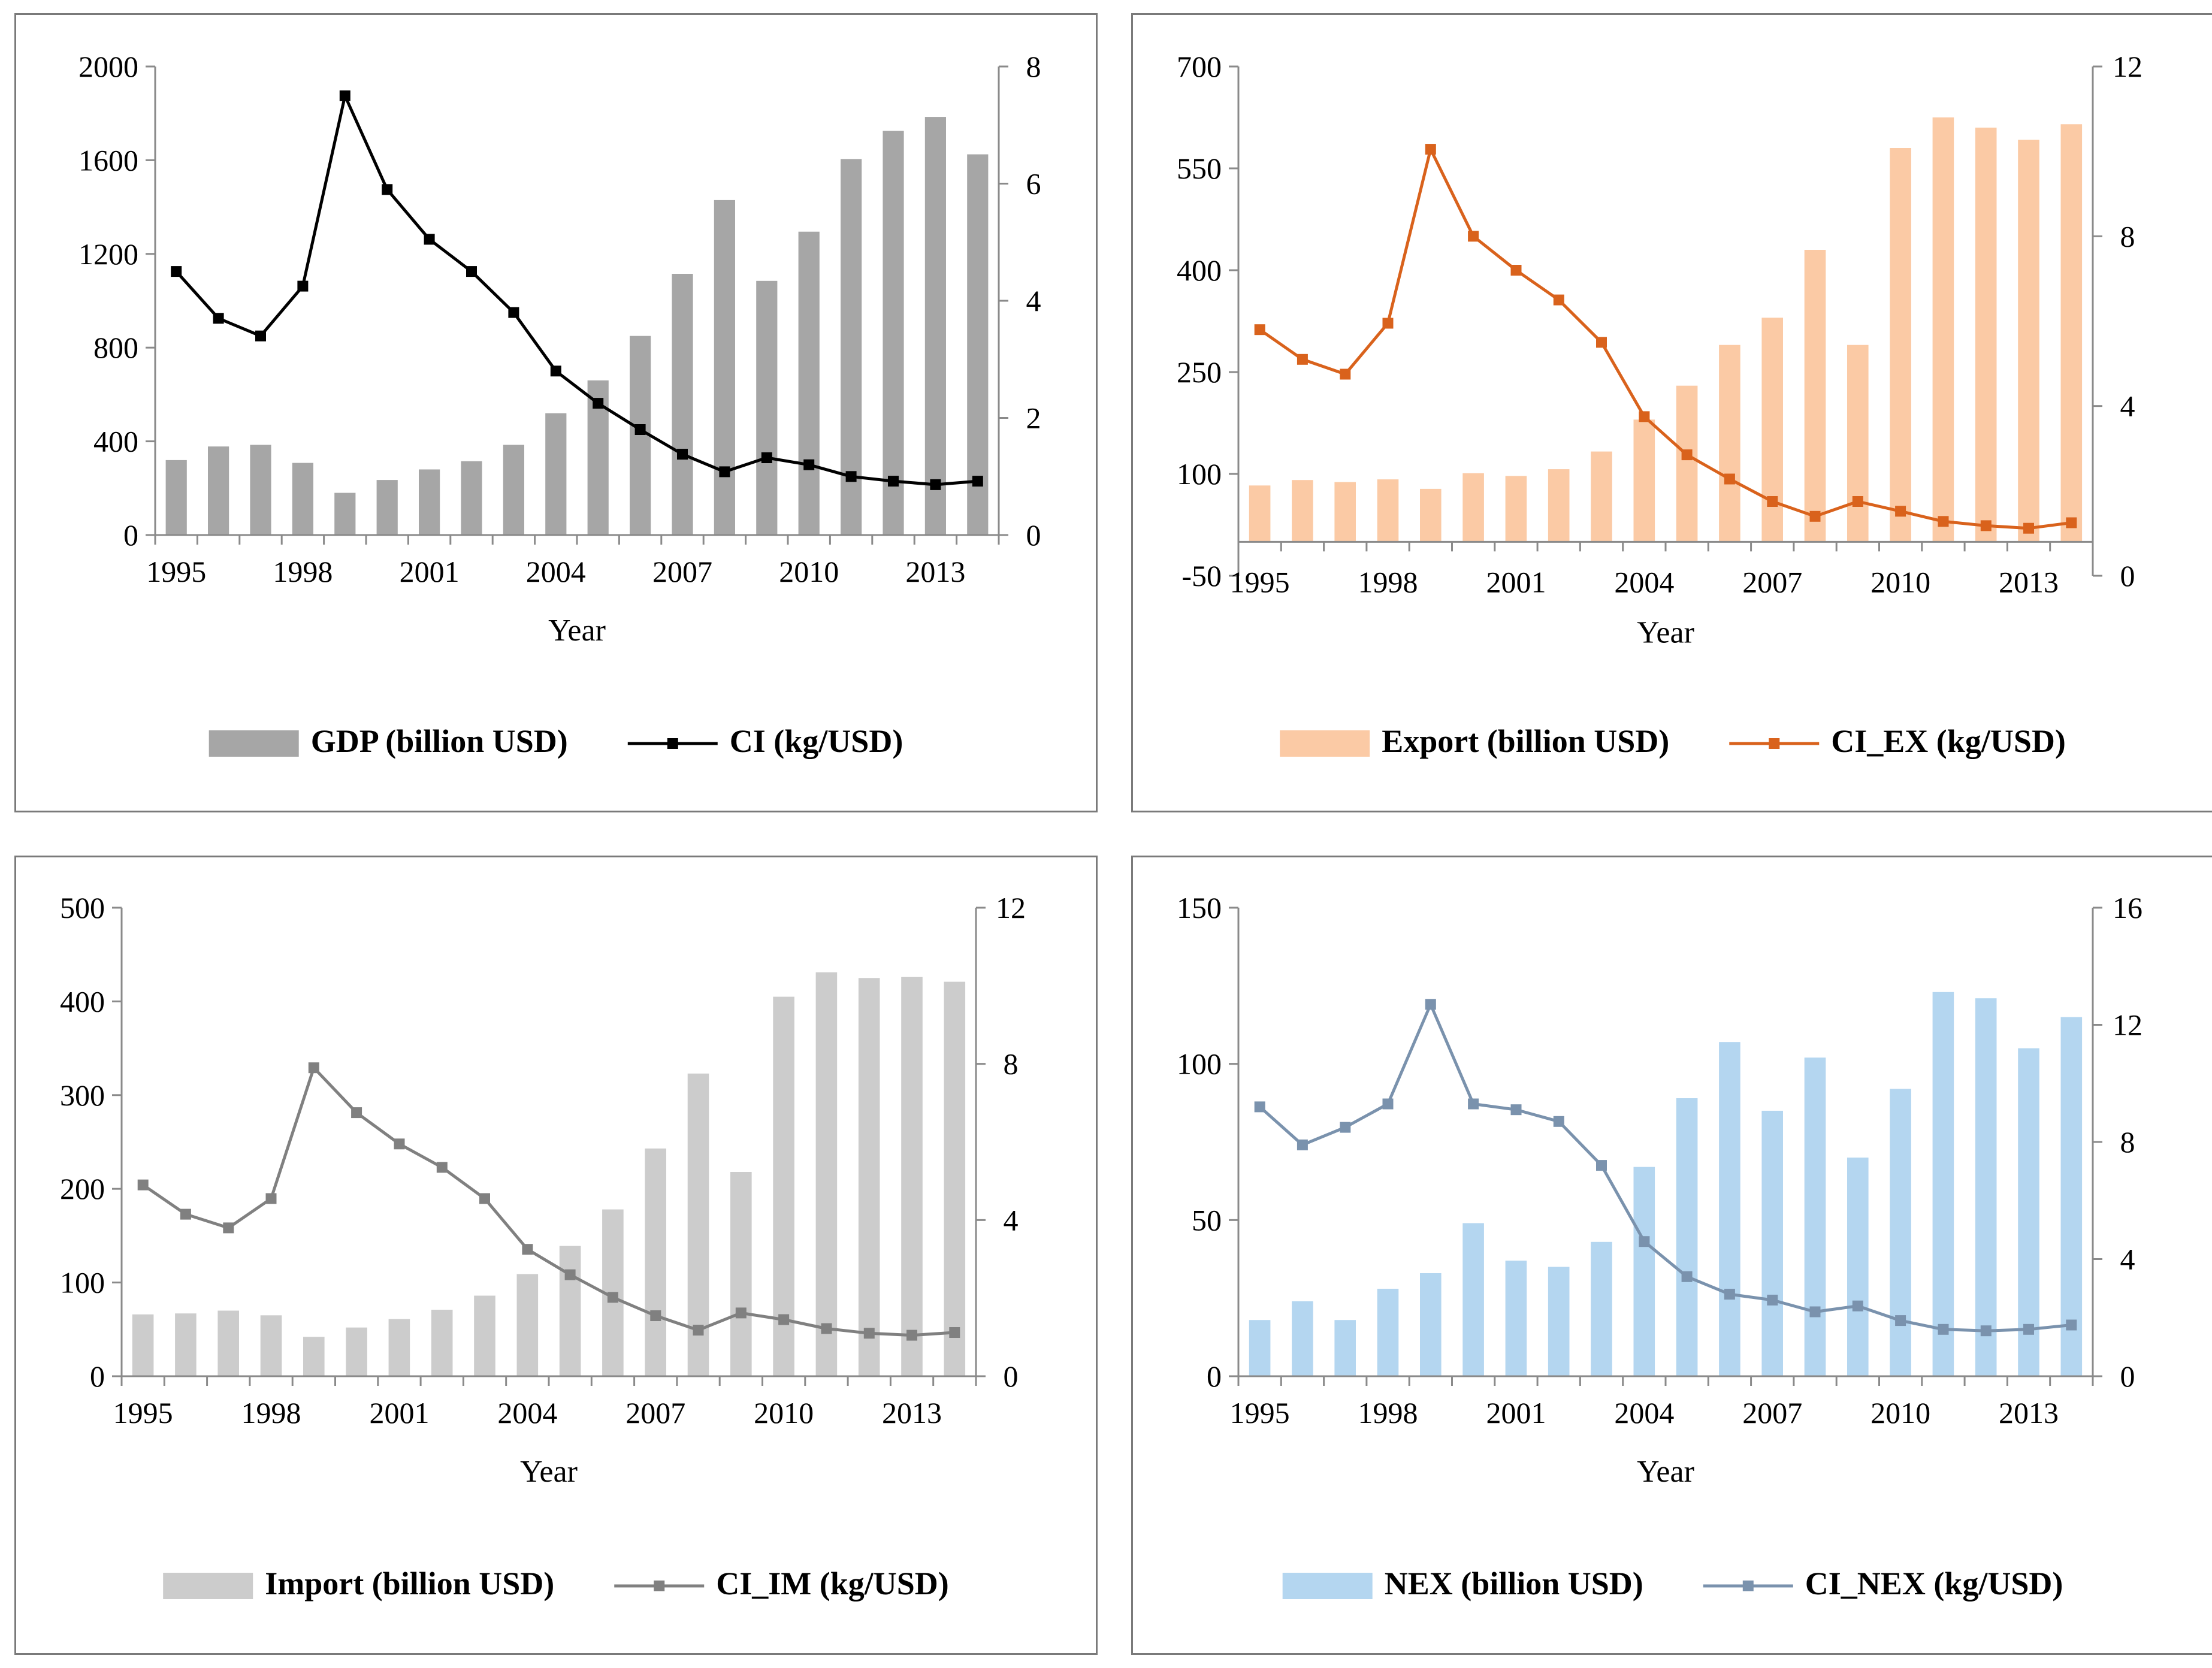  Describe the element at coordinates (1345, 374) in the screenshot. I see `line-marker-export-1997` at that location.